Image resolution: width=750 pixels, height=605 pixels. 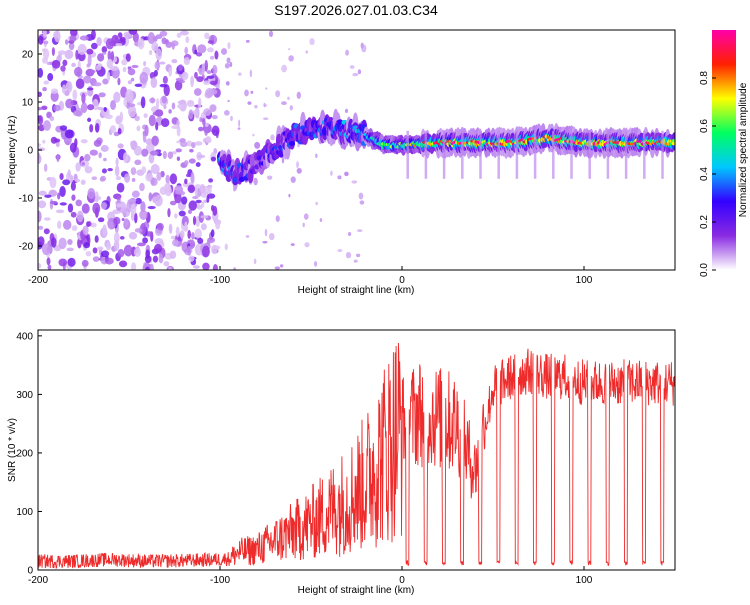 I want to click on spectrogram-ytick-label: -20, so click(x=26, y=247).